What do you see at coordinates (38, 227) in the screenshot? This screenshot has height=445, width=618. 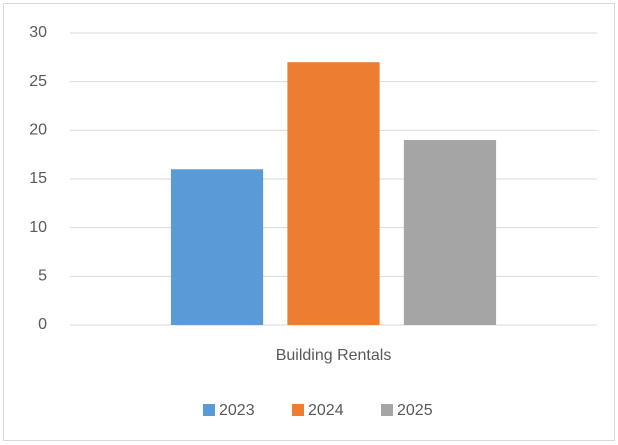 I see `y-tick-label: 10` at bounding box center [38, 227].